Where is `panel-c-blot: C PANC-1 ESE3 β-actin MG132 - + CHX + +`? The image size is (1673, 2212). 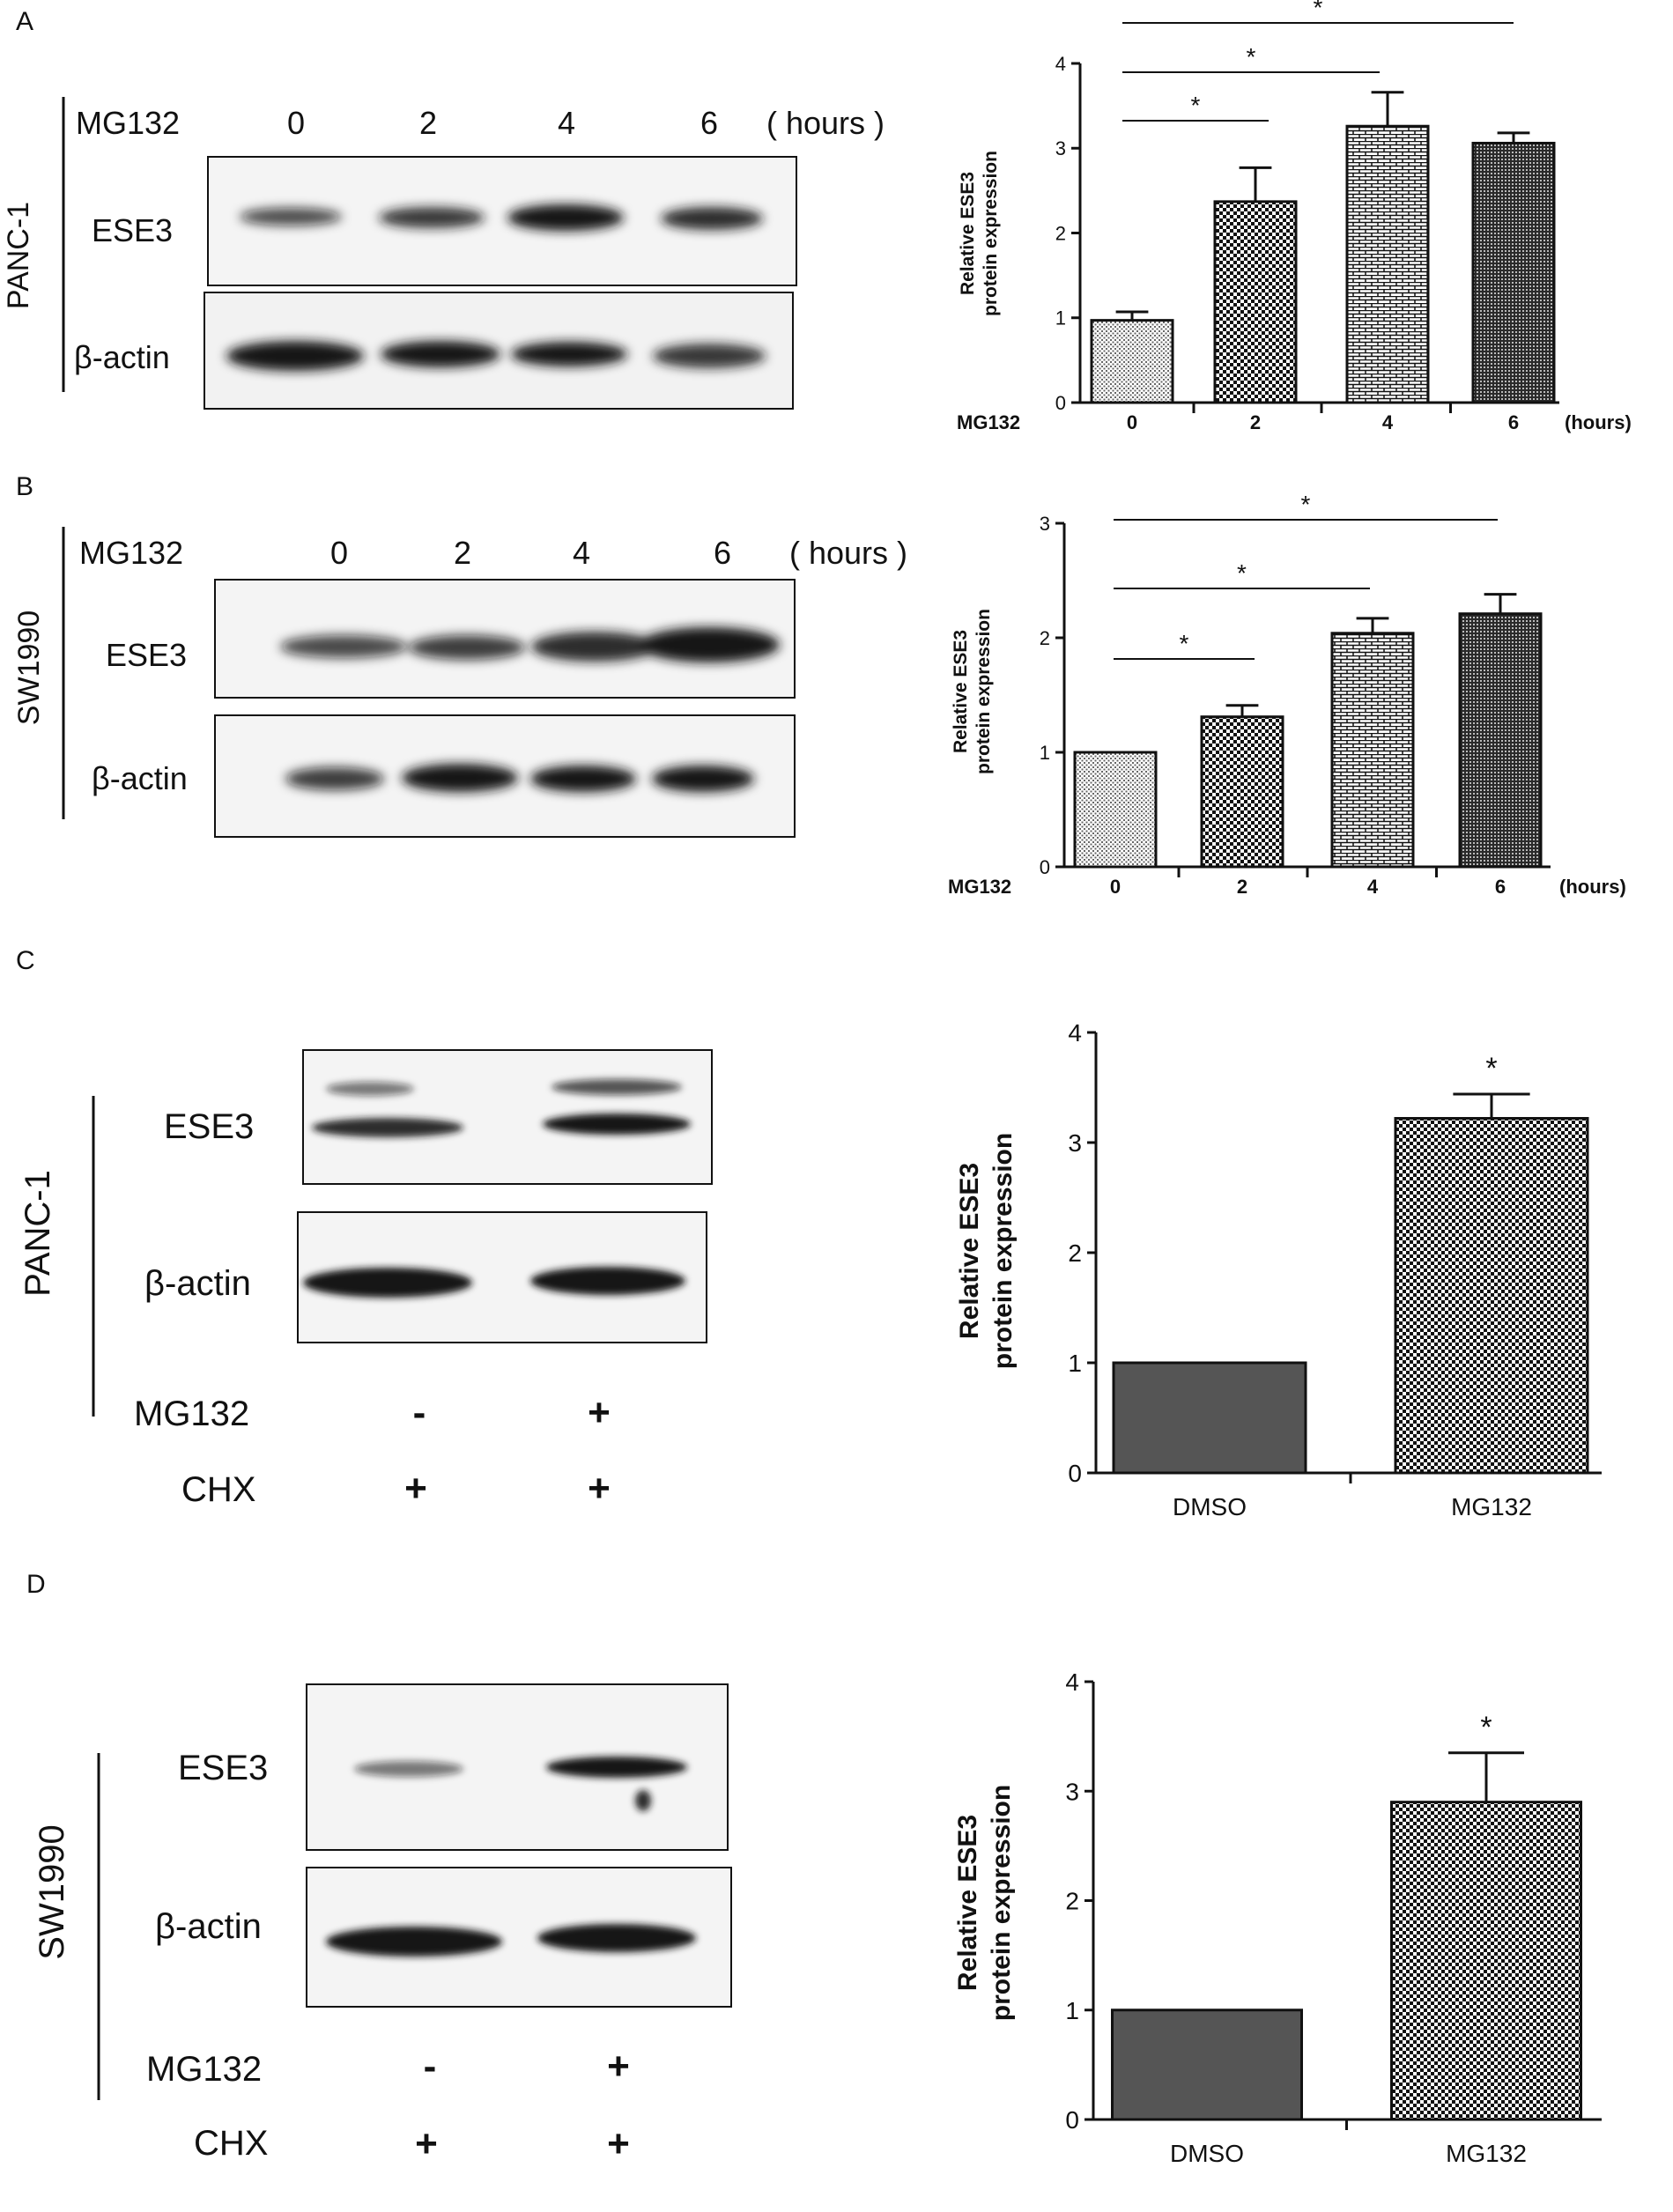 panel-c-blot: C PANC-1 ESE3 β-actin MG132 - + CHX + + is located at coordinates (364, 1228).